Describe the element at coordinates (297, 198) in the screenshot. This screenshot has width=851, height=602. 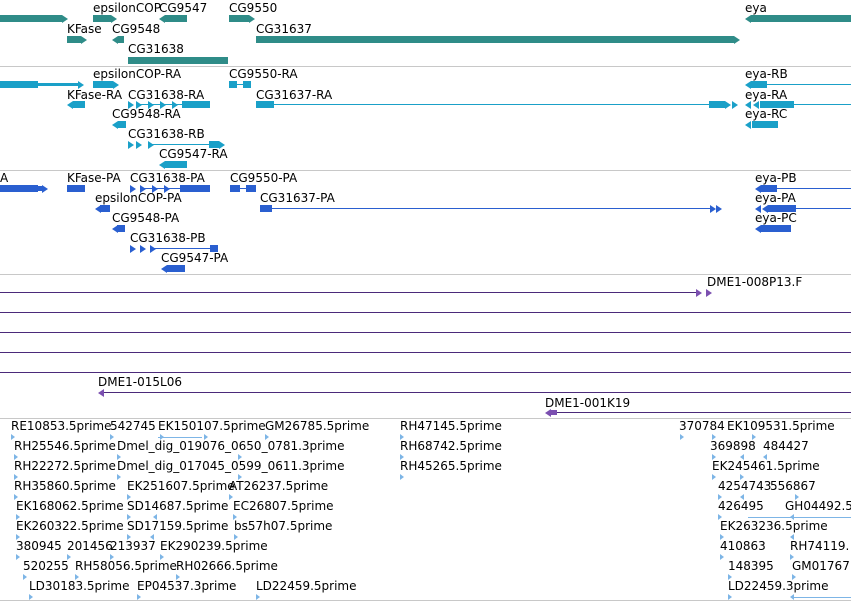
I see `protein-label: CG31637-PA` at that location.